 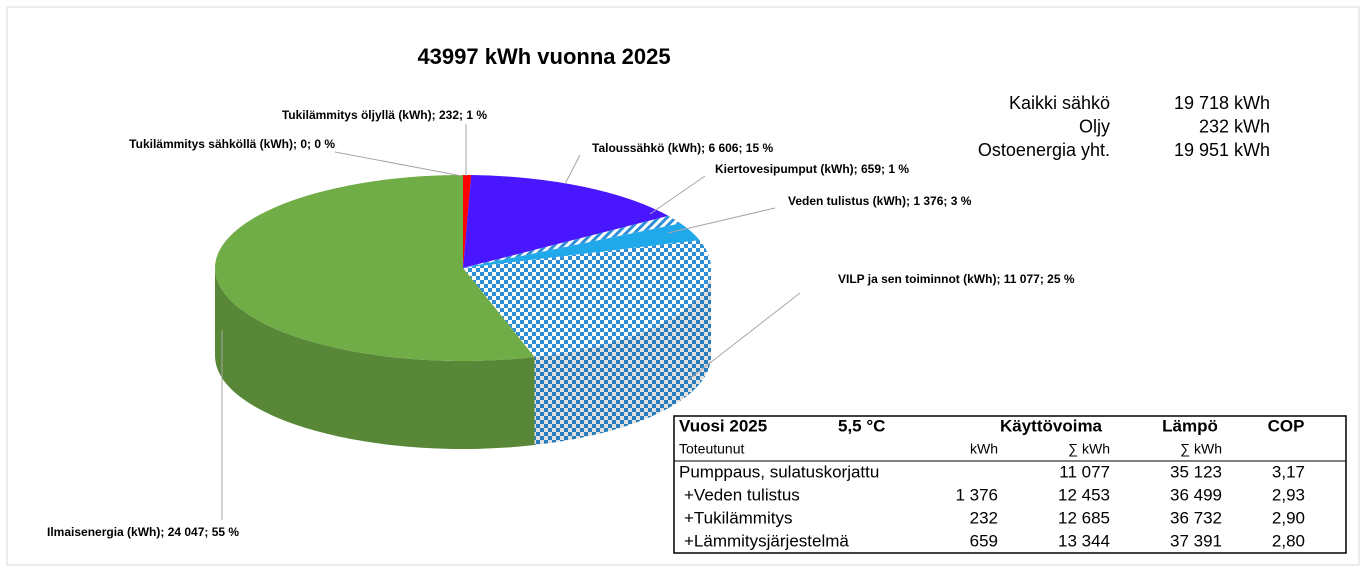 I want to click on summary-label: Oljy, so click(x=1094, y=126).